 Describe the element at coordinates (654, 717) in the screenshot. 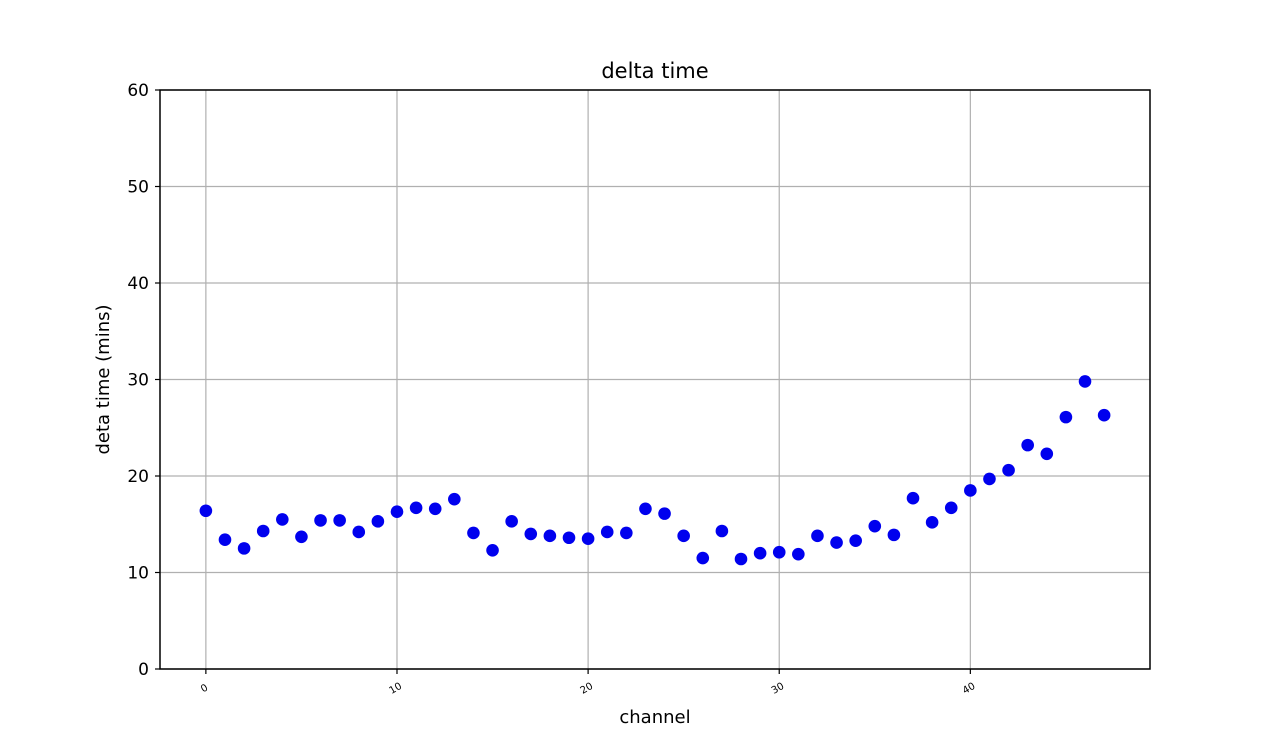

I see `x-axis-label: channel` at that location.